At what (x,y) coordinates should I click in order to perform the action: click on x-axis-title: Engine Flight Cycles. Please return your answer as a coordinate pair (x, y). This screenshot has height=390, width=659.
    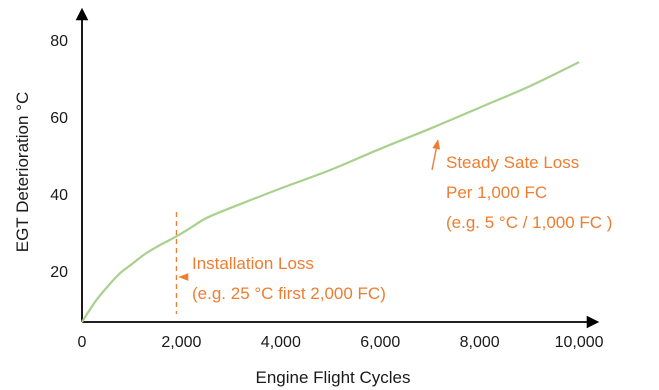
    Looking at the image, I should click on (333, 377).